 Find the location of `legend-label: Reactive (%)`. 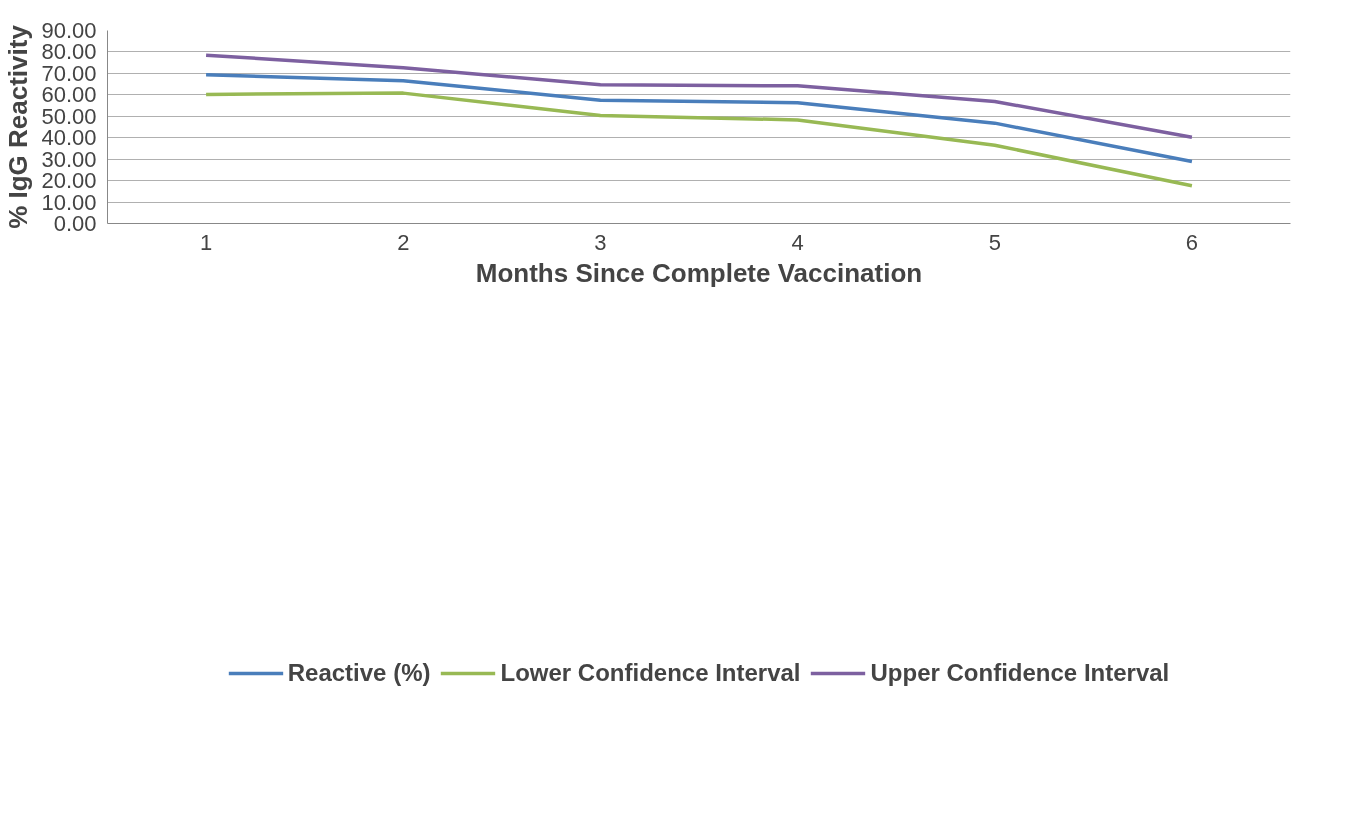

legend-label: Reactive (%) is located at coordinates (359, 673).